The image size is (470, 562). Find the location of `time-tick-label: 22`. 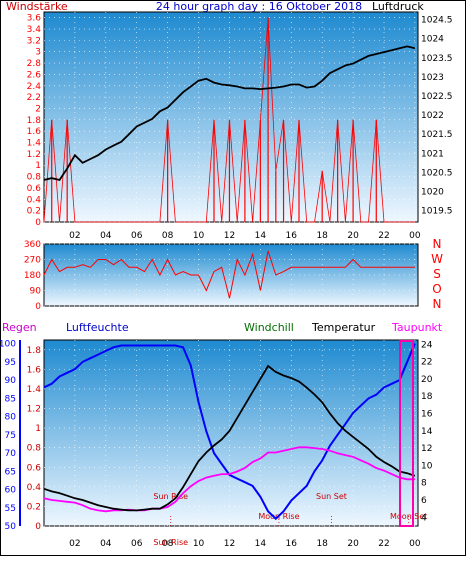

time-tick-label: 22 is located at coordinates (383, 544).